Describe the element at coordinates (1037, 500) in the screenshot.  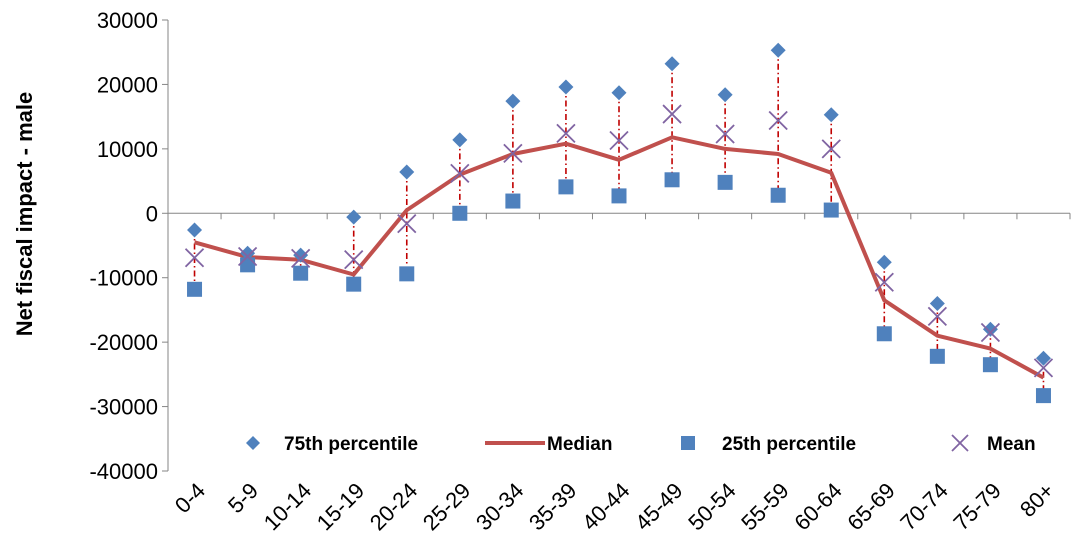
I see `x-tick-label: 80+` at that location.